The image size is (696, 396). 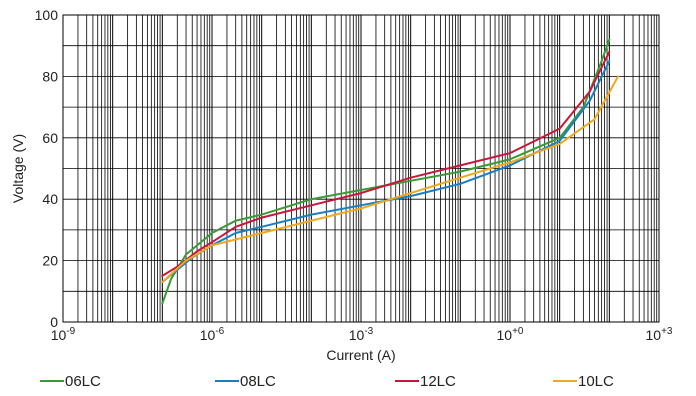 What do you see at coordinates (438, 381) in the screenshot?
I see `legend-label-12lc: 12LC` at bounding box center [438, 381].